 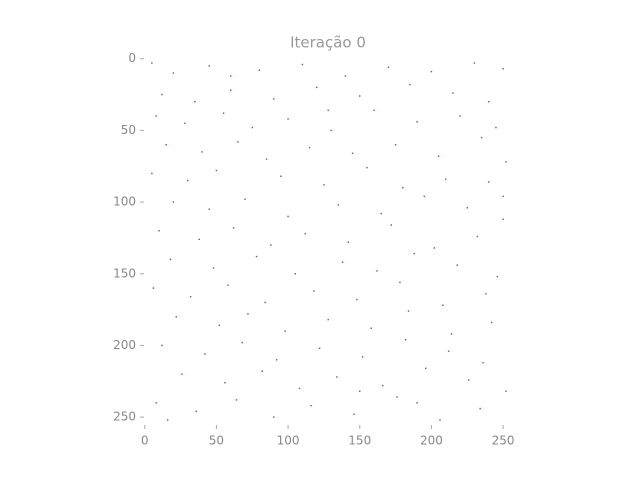 What do you see at coordinates (288, 441) in the screenshot?
I see `x-tick-label: 100` at bounding box center [288, 441].